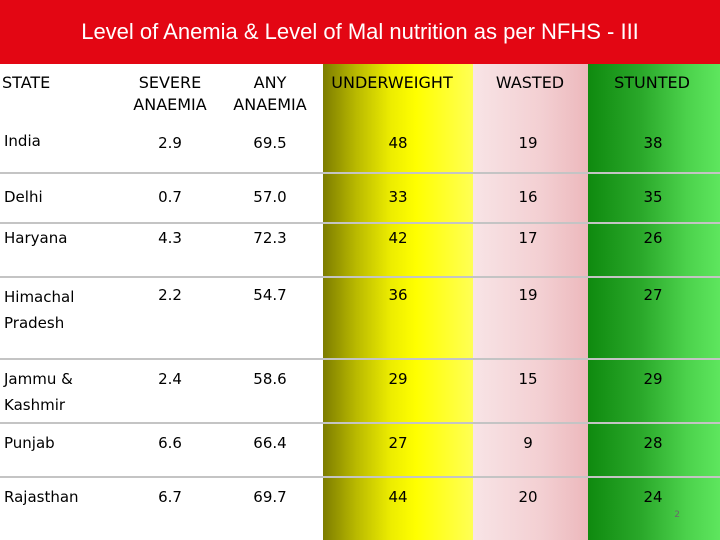 This screenshot has width=720, height=540. Describe the element at coordinates (270, 143) in the screenshot. I see `table-cell-any: 69.5` at that location.